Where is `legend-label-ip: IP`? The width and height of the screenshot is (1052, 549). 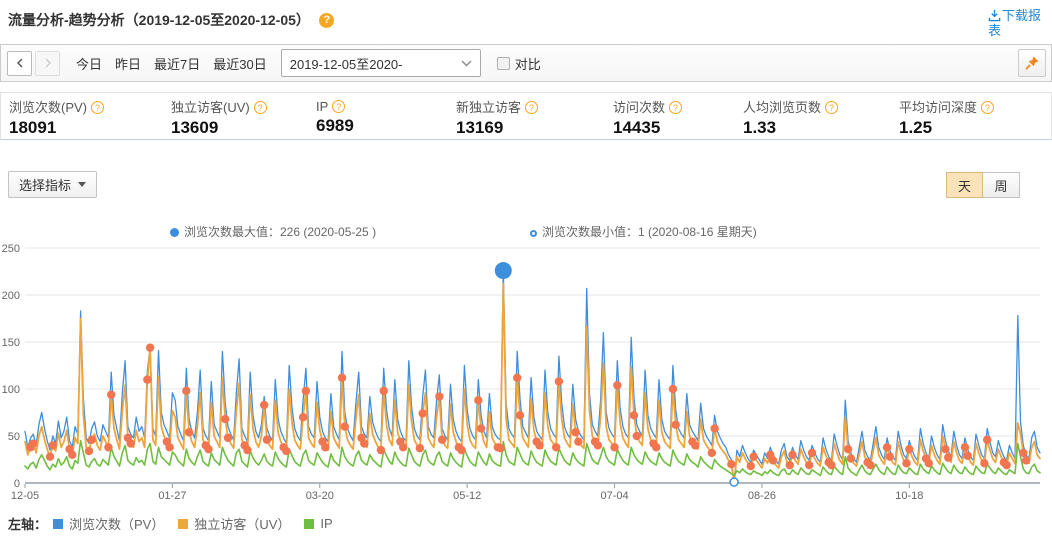
legend-label-ip: IP is located at coordinates (326, 523).